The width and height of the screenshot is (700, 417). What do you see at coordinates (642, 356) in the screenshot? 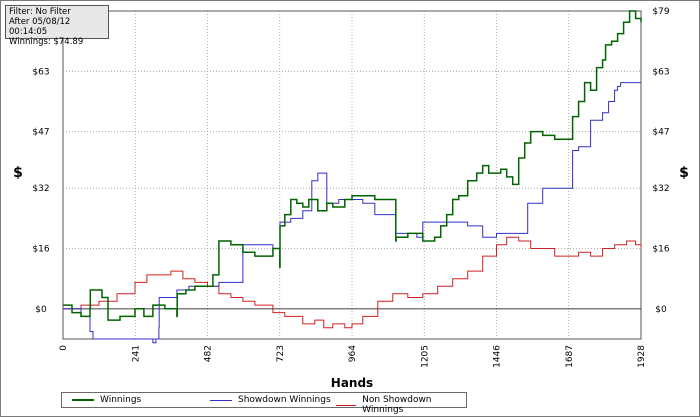
I see `x-tick-label: 1928` at bounding box center [642, 356].